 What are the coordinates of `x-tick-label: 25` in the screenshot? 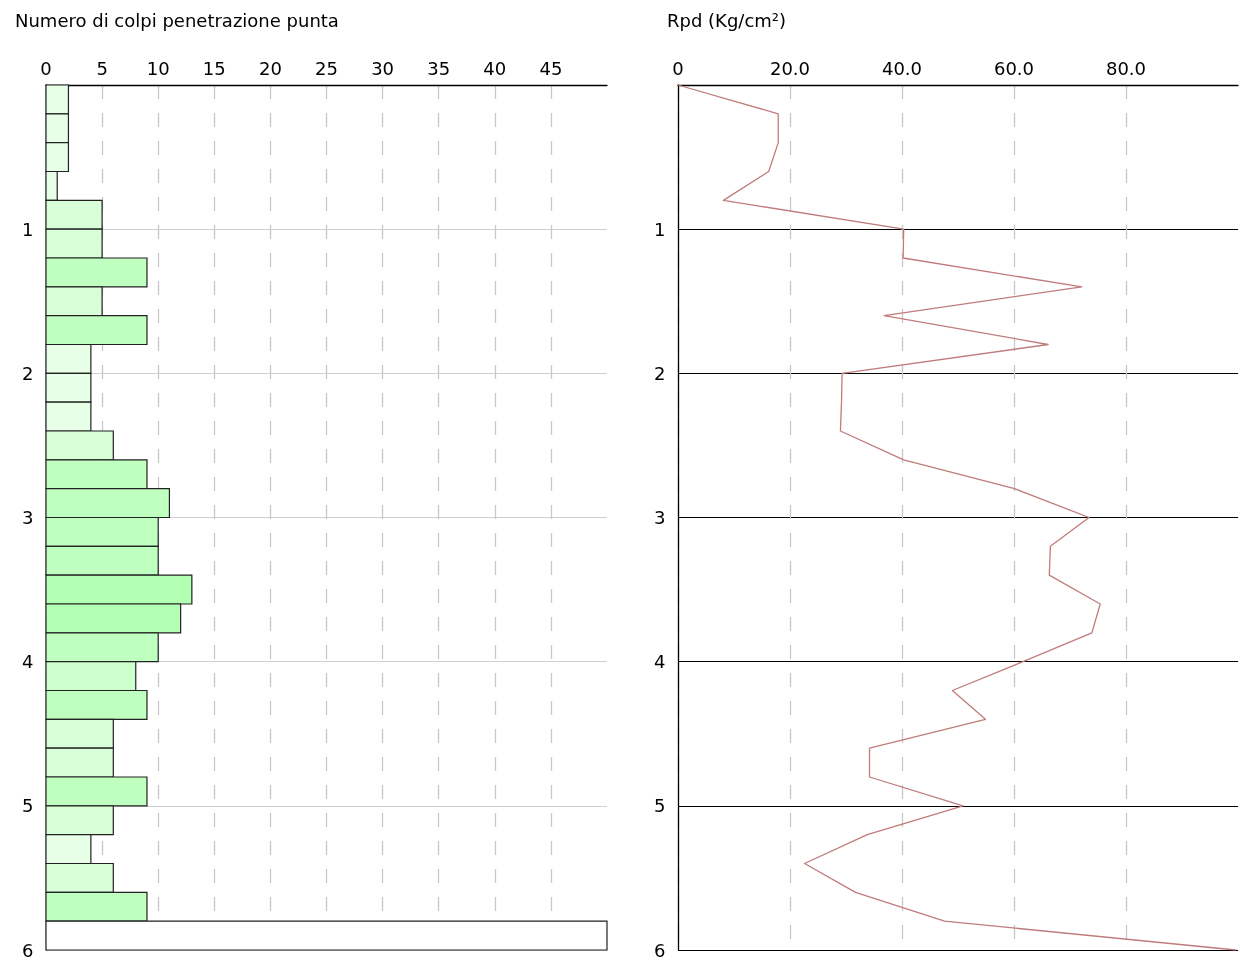 It's located at (326, 68).